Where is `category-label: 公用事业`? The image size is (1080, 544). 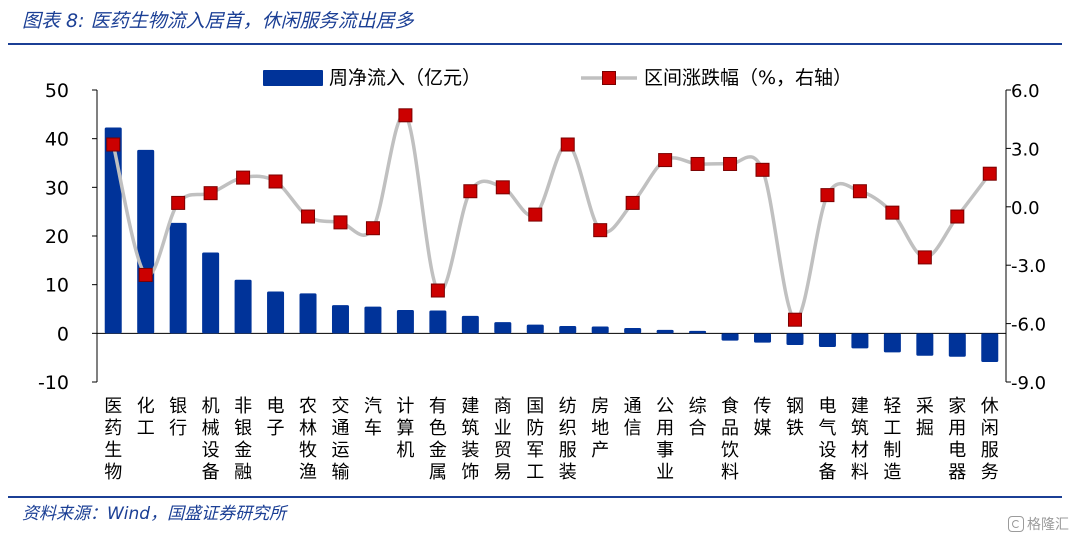
category-label: 公用事业 is located at coordinates (665, 439).